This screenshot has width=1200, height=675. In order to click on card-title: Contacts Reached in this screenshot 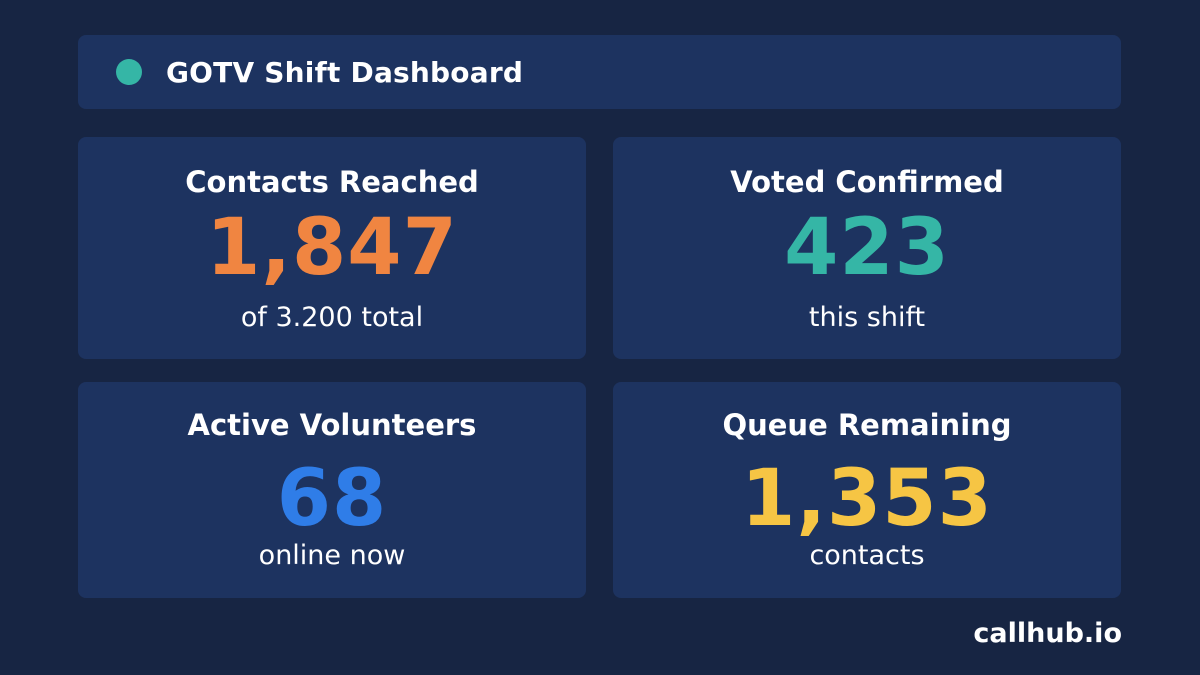, I will do `click(332, 182)`.